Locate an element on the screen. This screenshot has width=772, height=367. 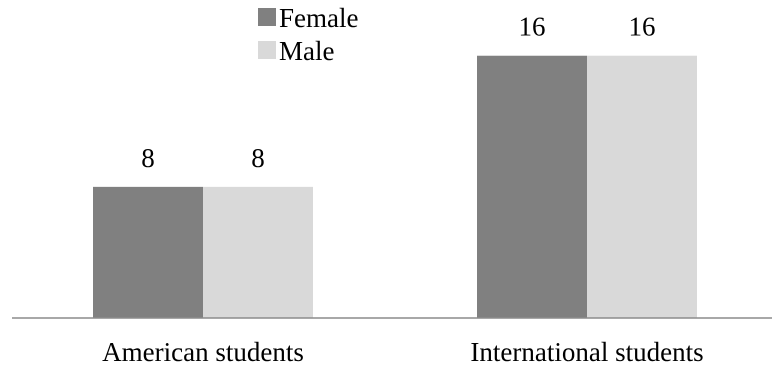
data-label-male-american-students: 8 is located at coordinates (258, 158).